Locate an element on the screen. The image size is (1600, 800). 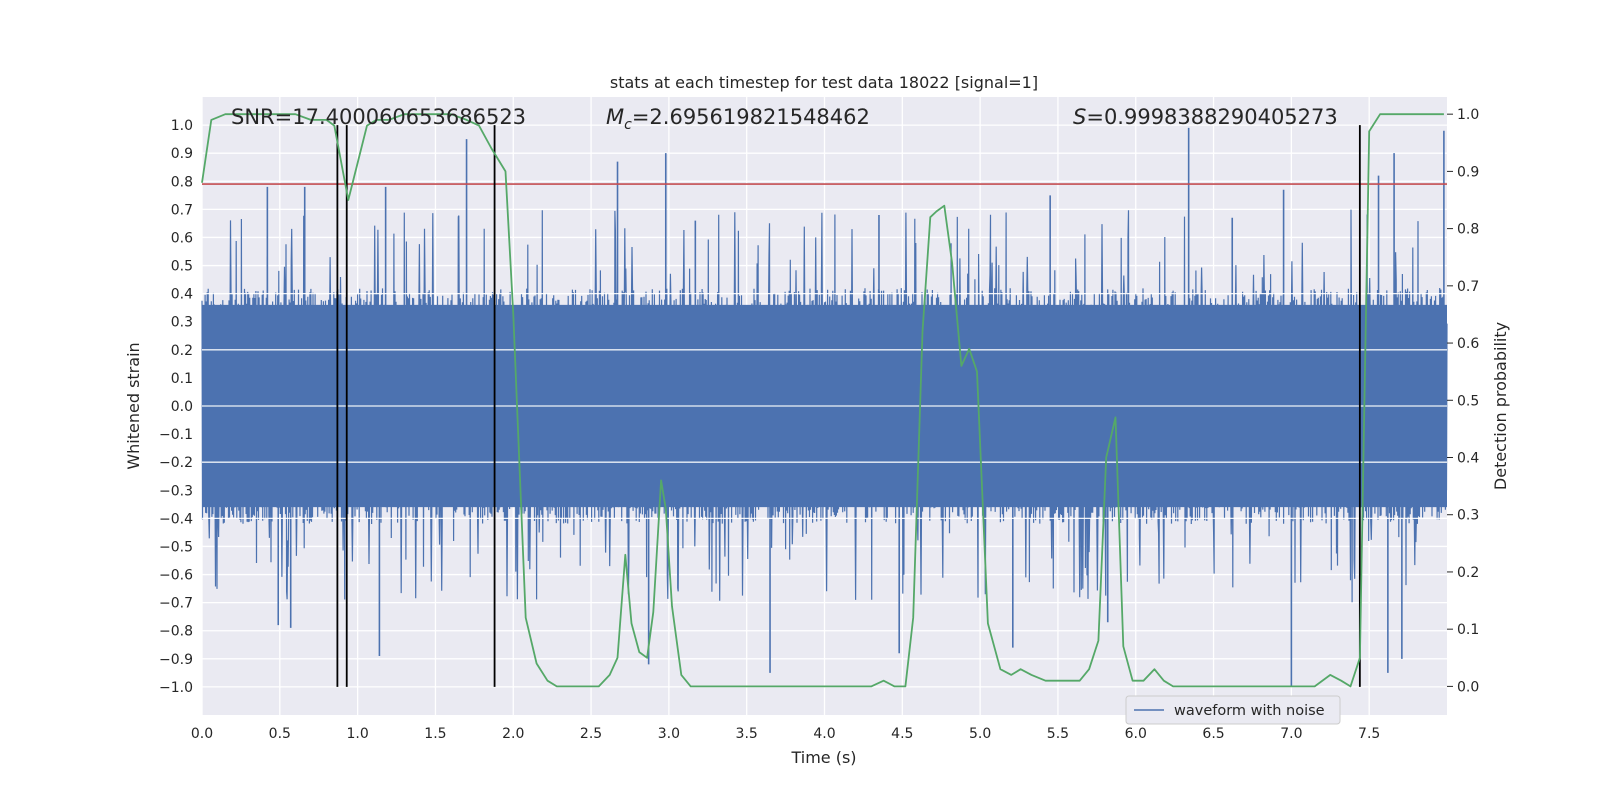
x-tick-label: 4.0 is located at coordinates (824, 734).